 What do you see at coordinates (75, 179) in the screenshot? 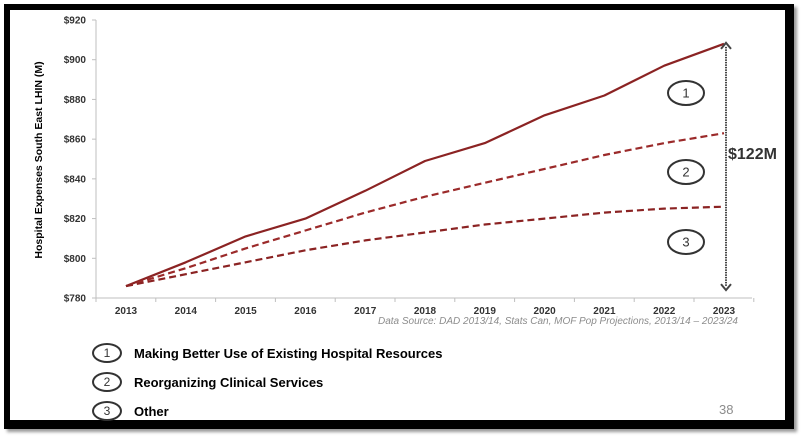
I see `y-tick-label: $840` at bounding box center [75, 179].